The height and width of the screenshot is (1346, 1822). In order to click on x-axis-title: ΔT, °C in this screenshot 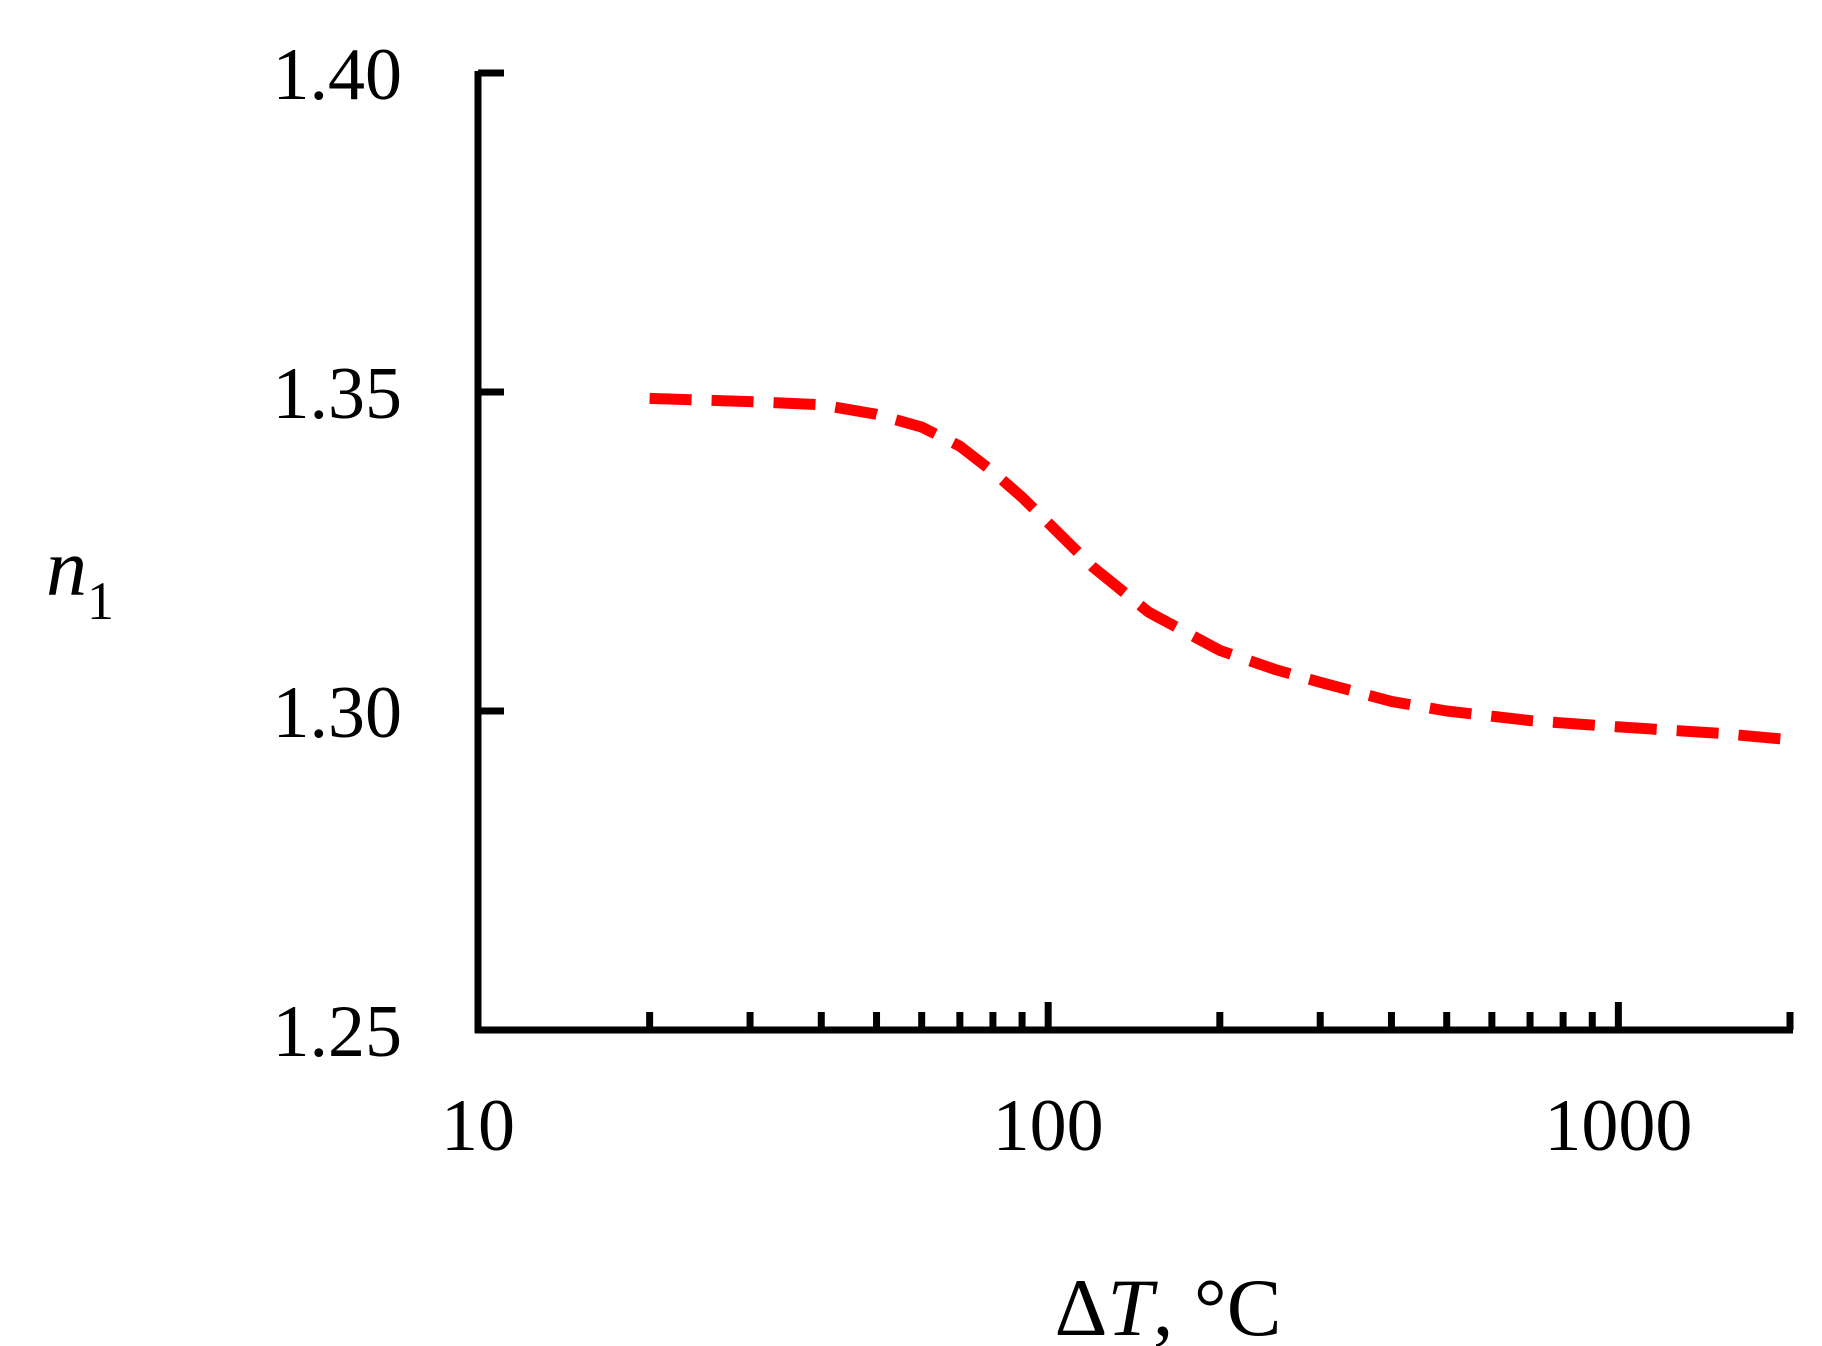, I will do `click(1168, 1304)`.